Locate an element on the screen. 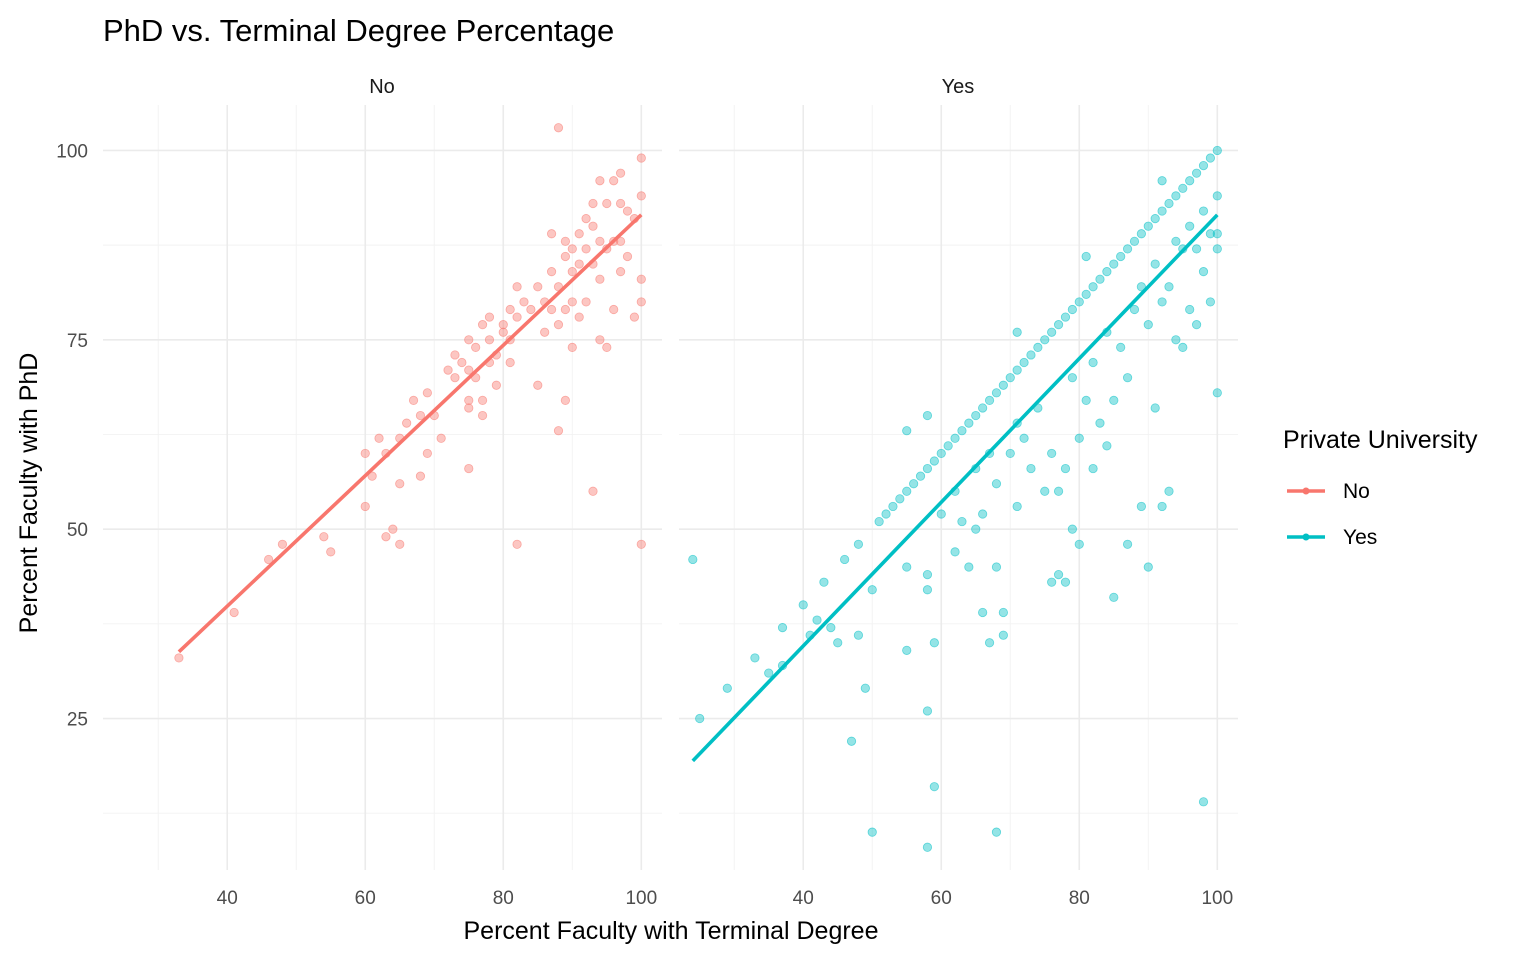 This screenshot has width=1536, height=960. y-tick-label: 50 is located at coordinates (77, 530).